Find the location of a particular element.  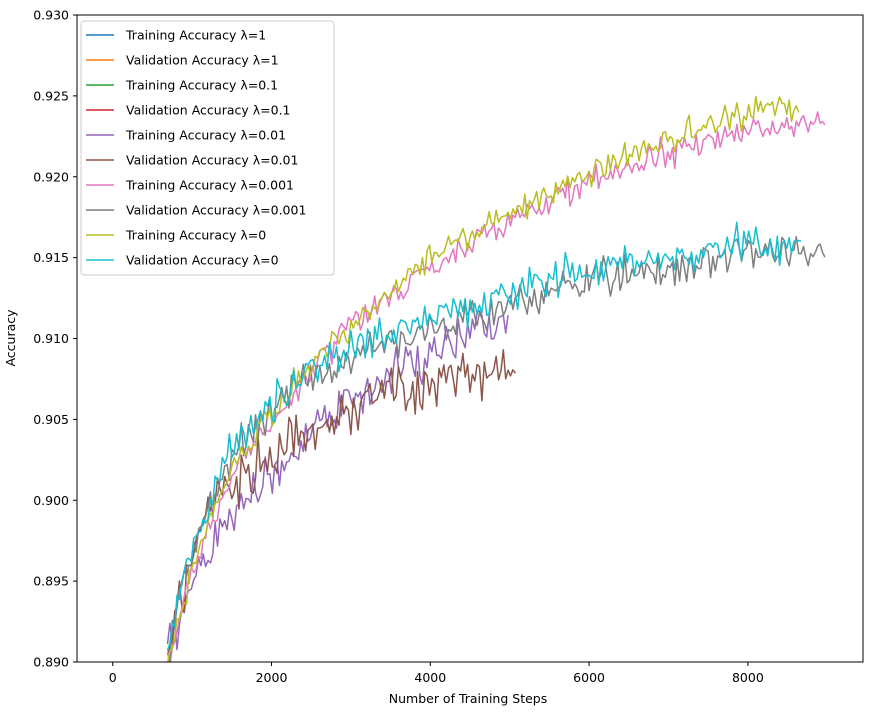

x-tick-label: 0 is located at coordinates (113, 677).